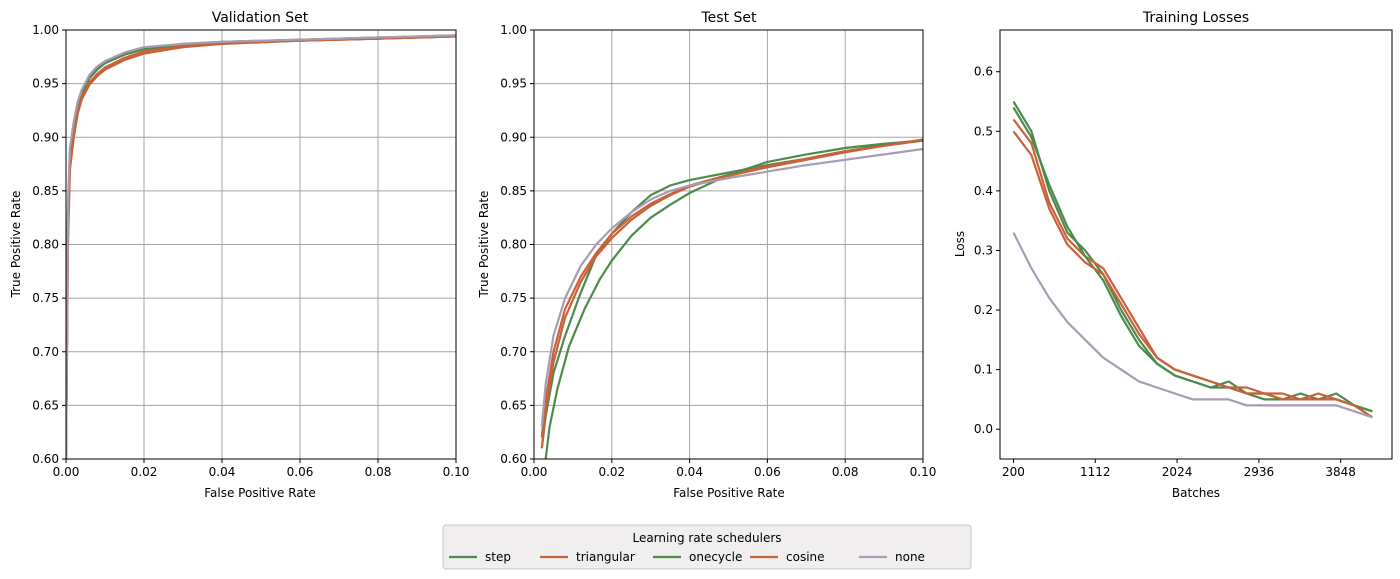 This screenshot has width=1400, height=579. I want to click on legend-label-onecycle: onecycle, so click(715, 557).